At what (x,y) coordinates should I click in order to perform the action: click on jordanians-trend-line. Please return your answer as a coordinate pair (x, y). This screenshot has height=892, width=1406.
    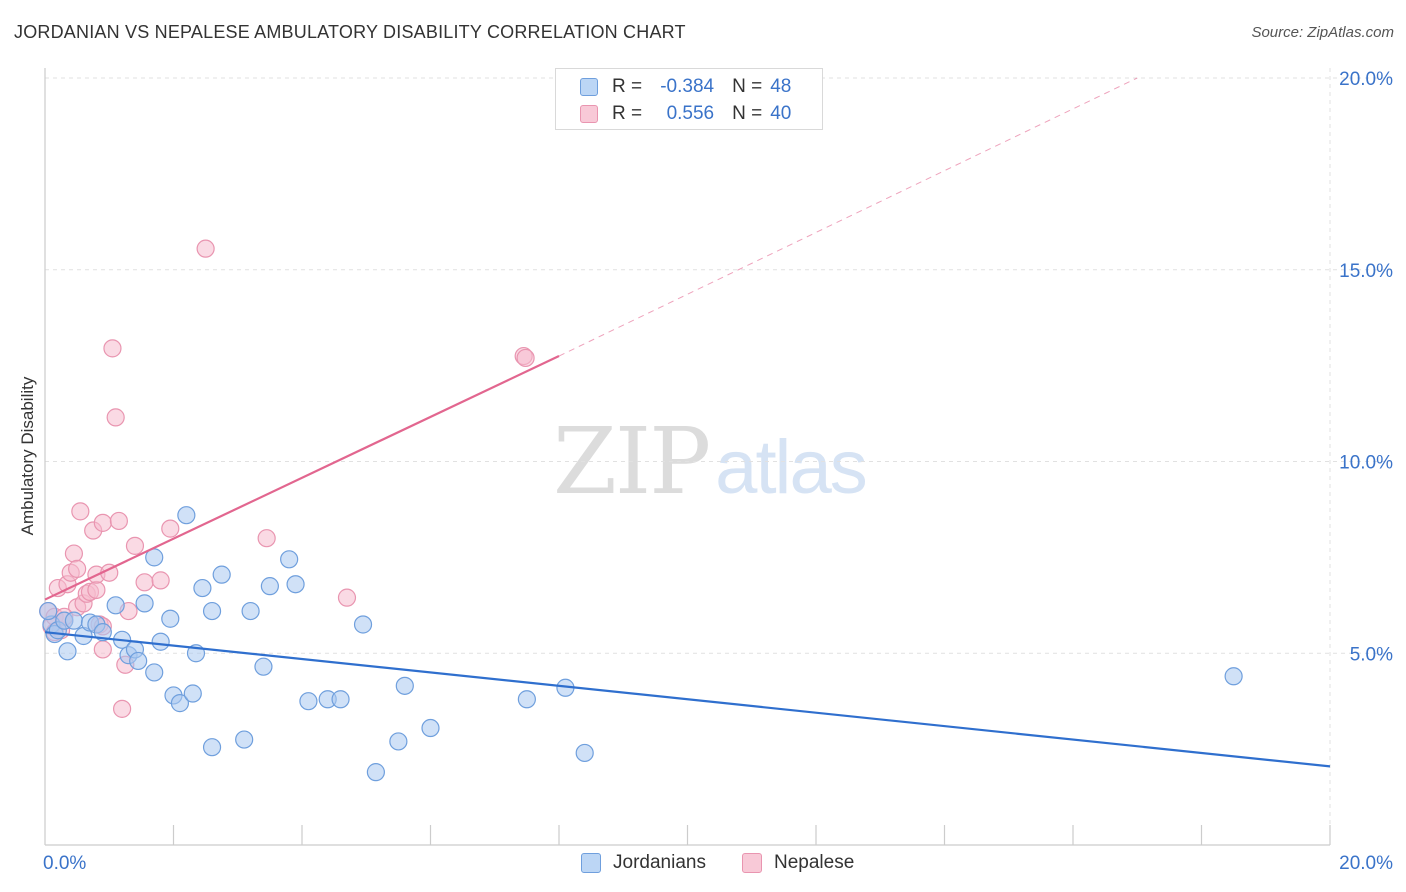
    Looking at the image, I should click on (687, 699).